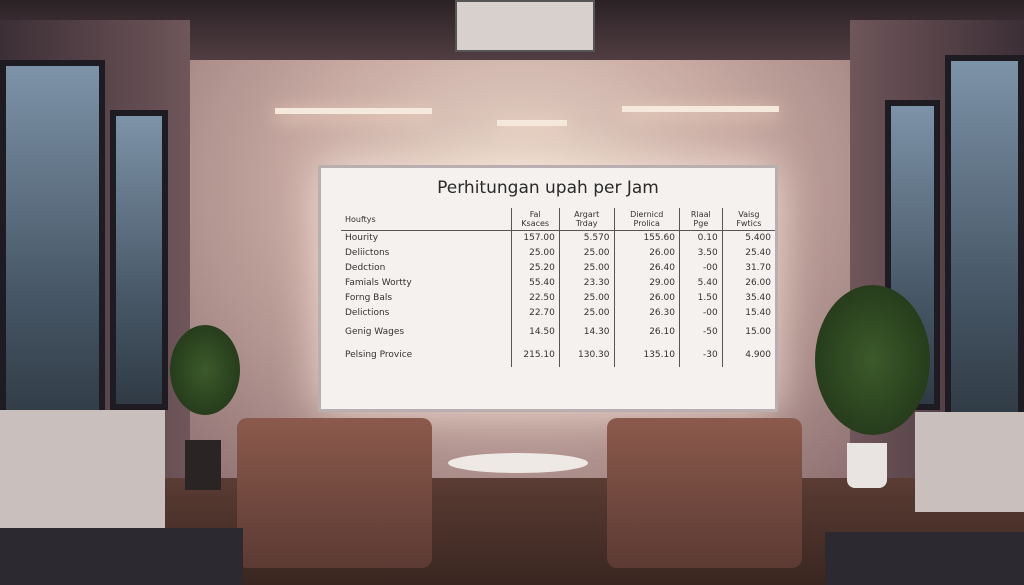  Describe the element at coordinates (203, 465) in the screenshot. I see `plant-pot-left` at that location.